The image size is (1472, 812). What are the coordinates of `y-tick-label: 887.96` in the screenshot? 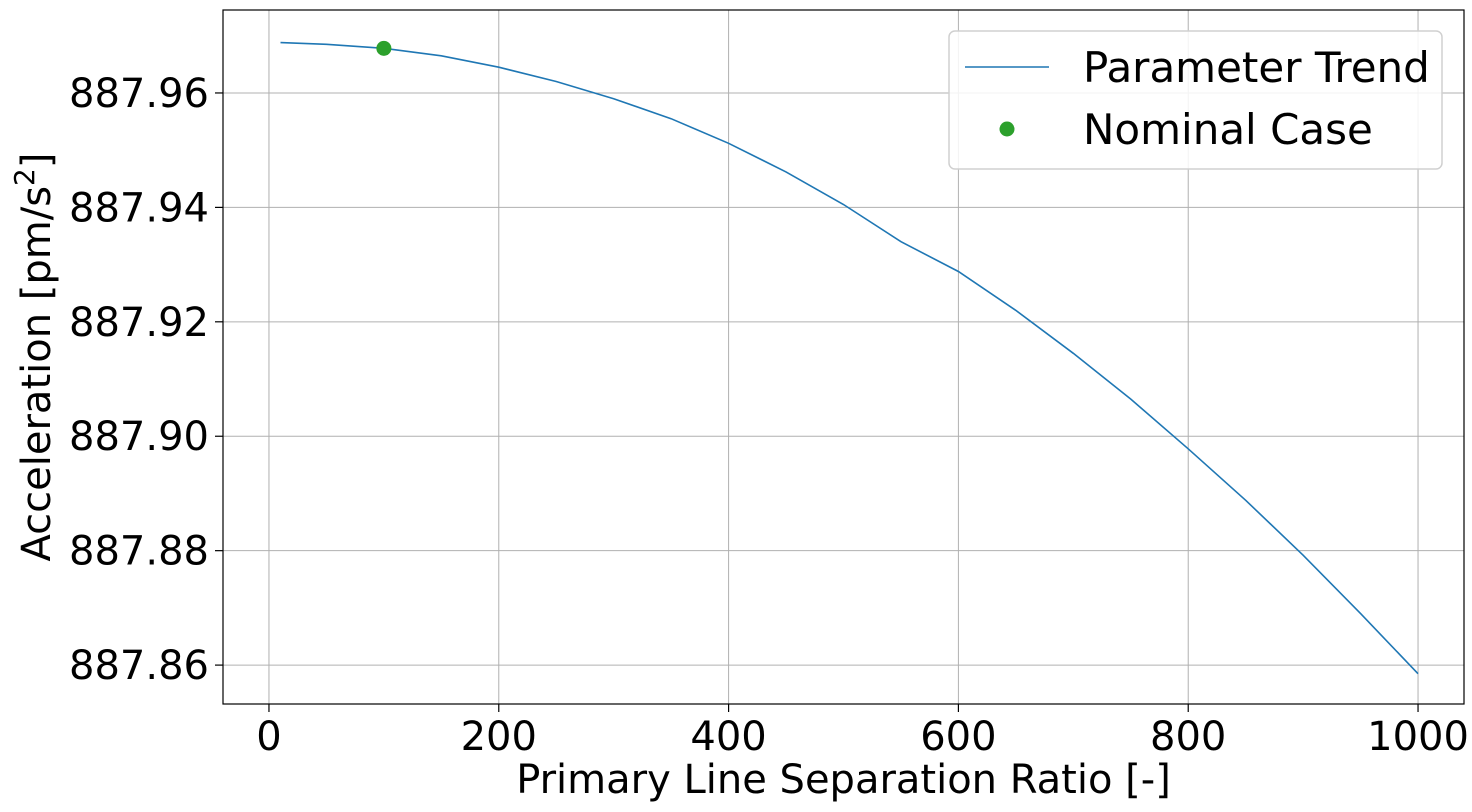 It's located at (139, 94).